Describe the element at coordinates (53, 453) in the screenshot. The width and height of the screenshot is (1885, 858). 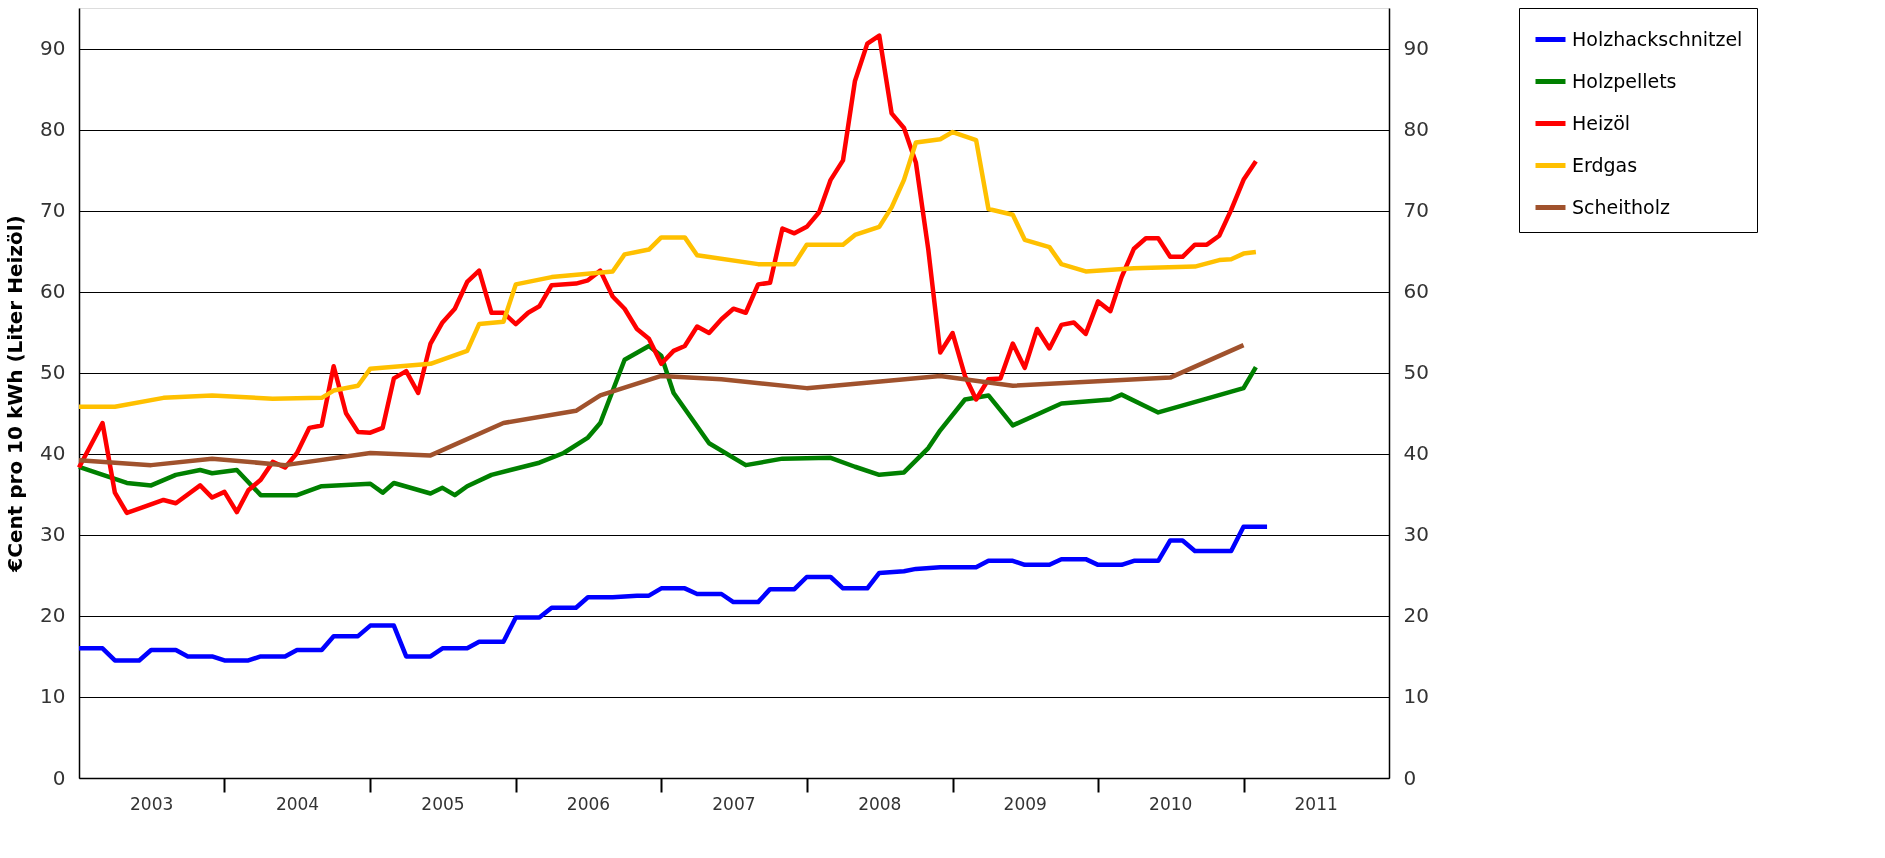
I see `y-tick-label: 40` at that location.